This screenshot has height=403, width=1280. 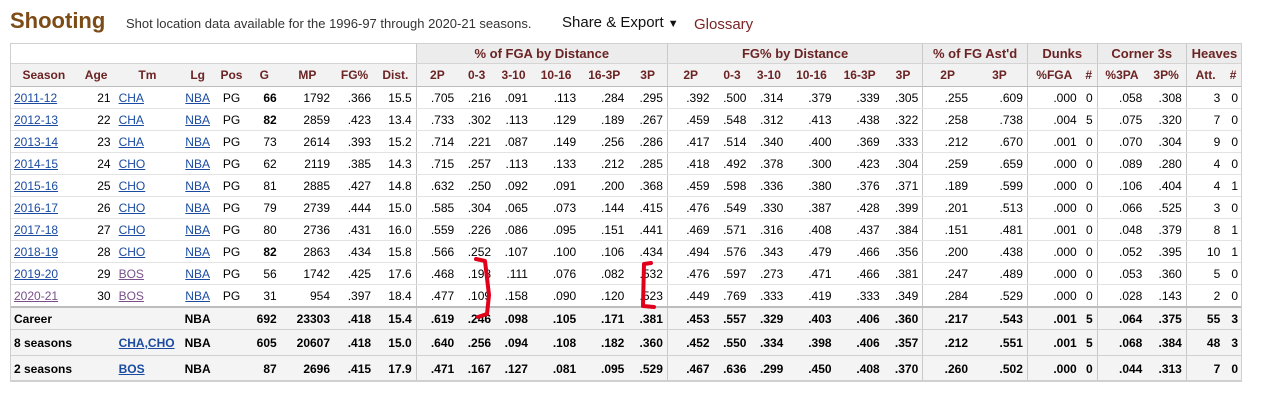 I want to click on season-link: 2016-17, so click(x=36, y=207).